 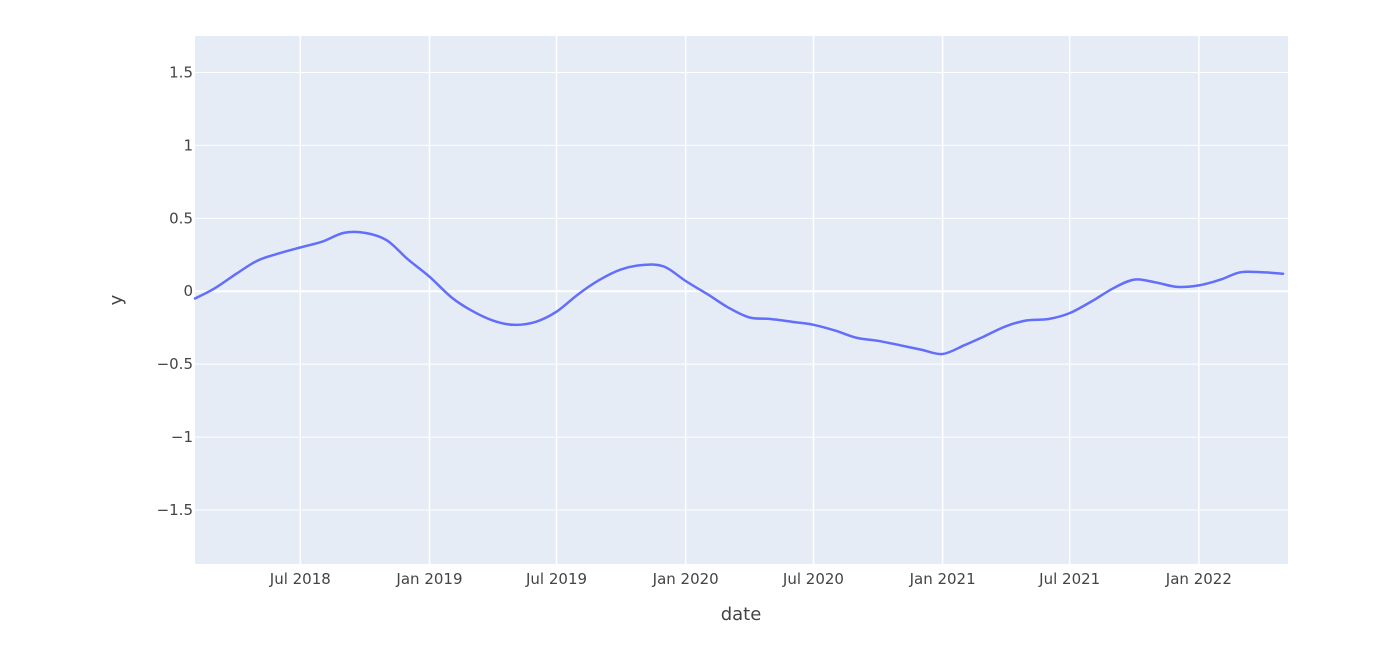 I want to click on x-tick-label: Jul 2020, so click(x=813, y=579).